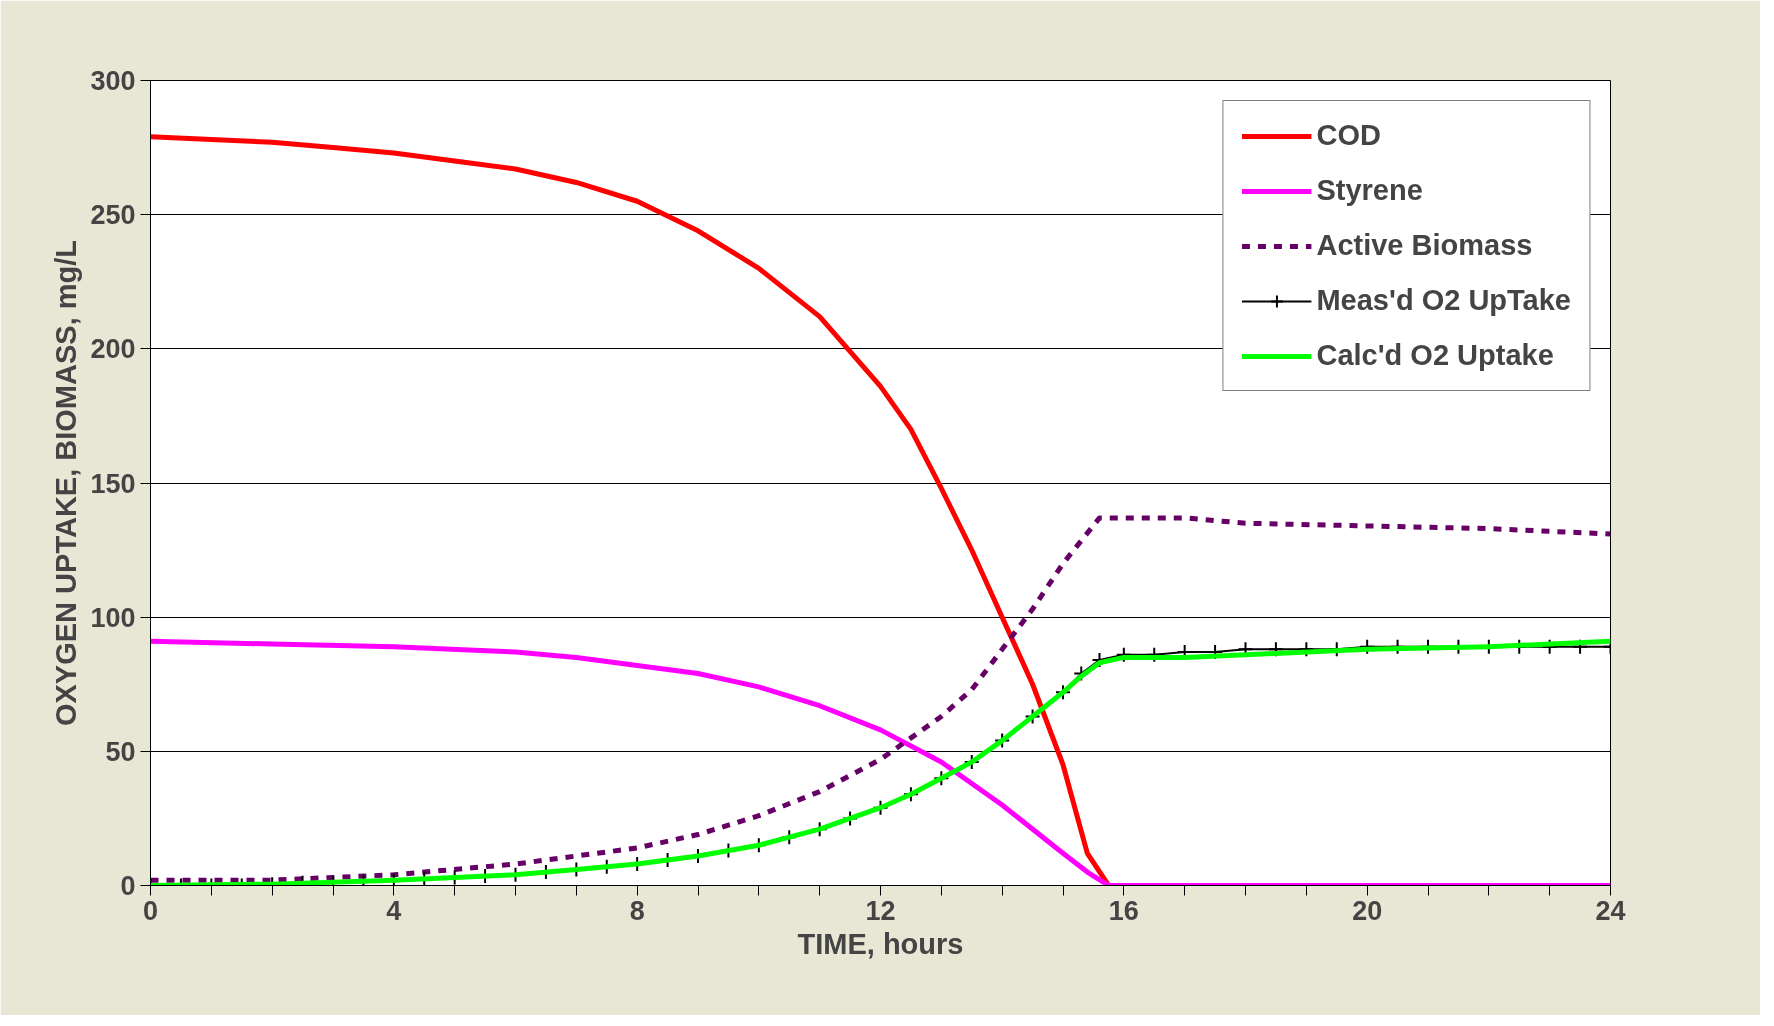  Describe the element at coordinates (113, 483) in the screenshot. I see `y-tick-label: 150` at that location.